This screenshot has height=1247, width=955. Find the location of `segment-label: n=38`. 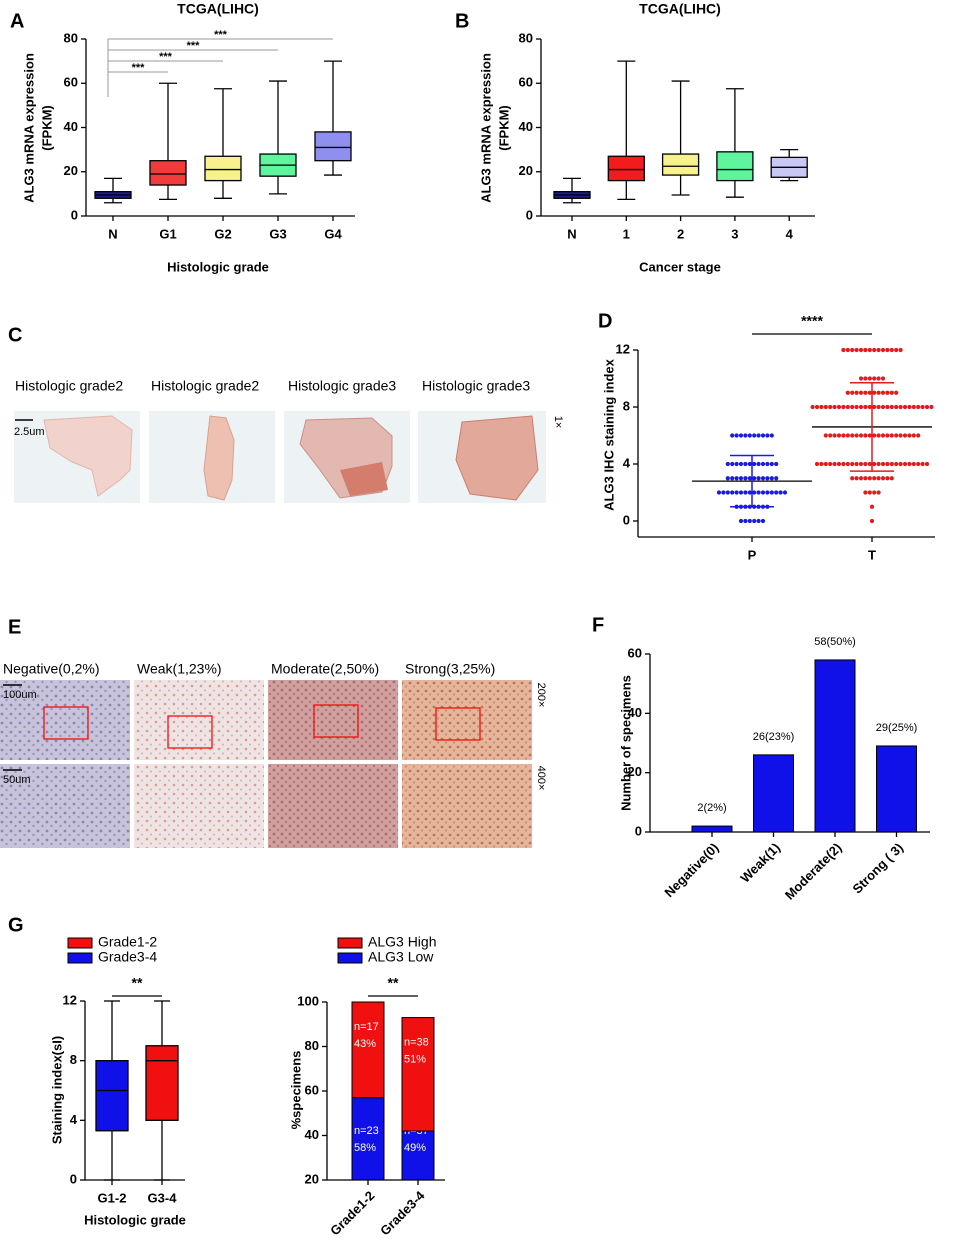

segment-label: n=38 is located at coordinates (416, 1042).